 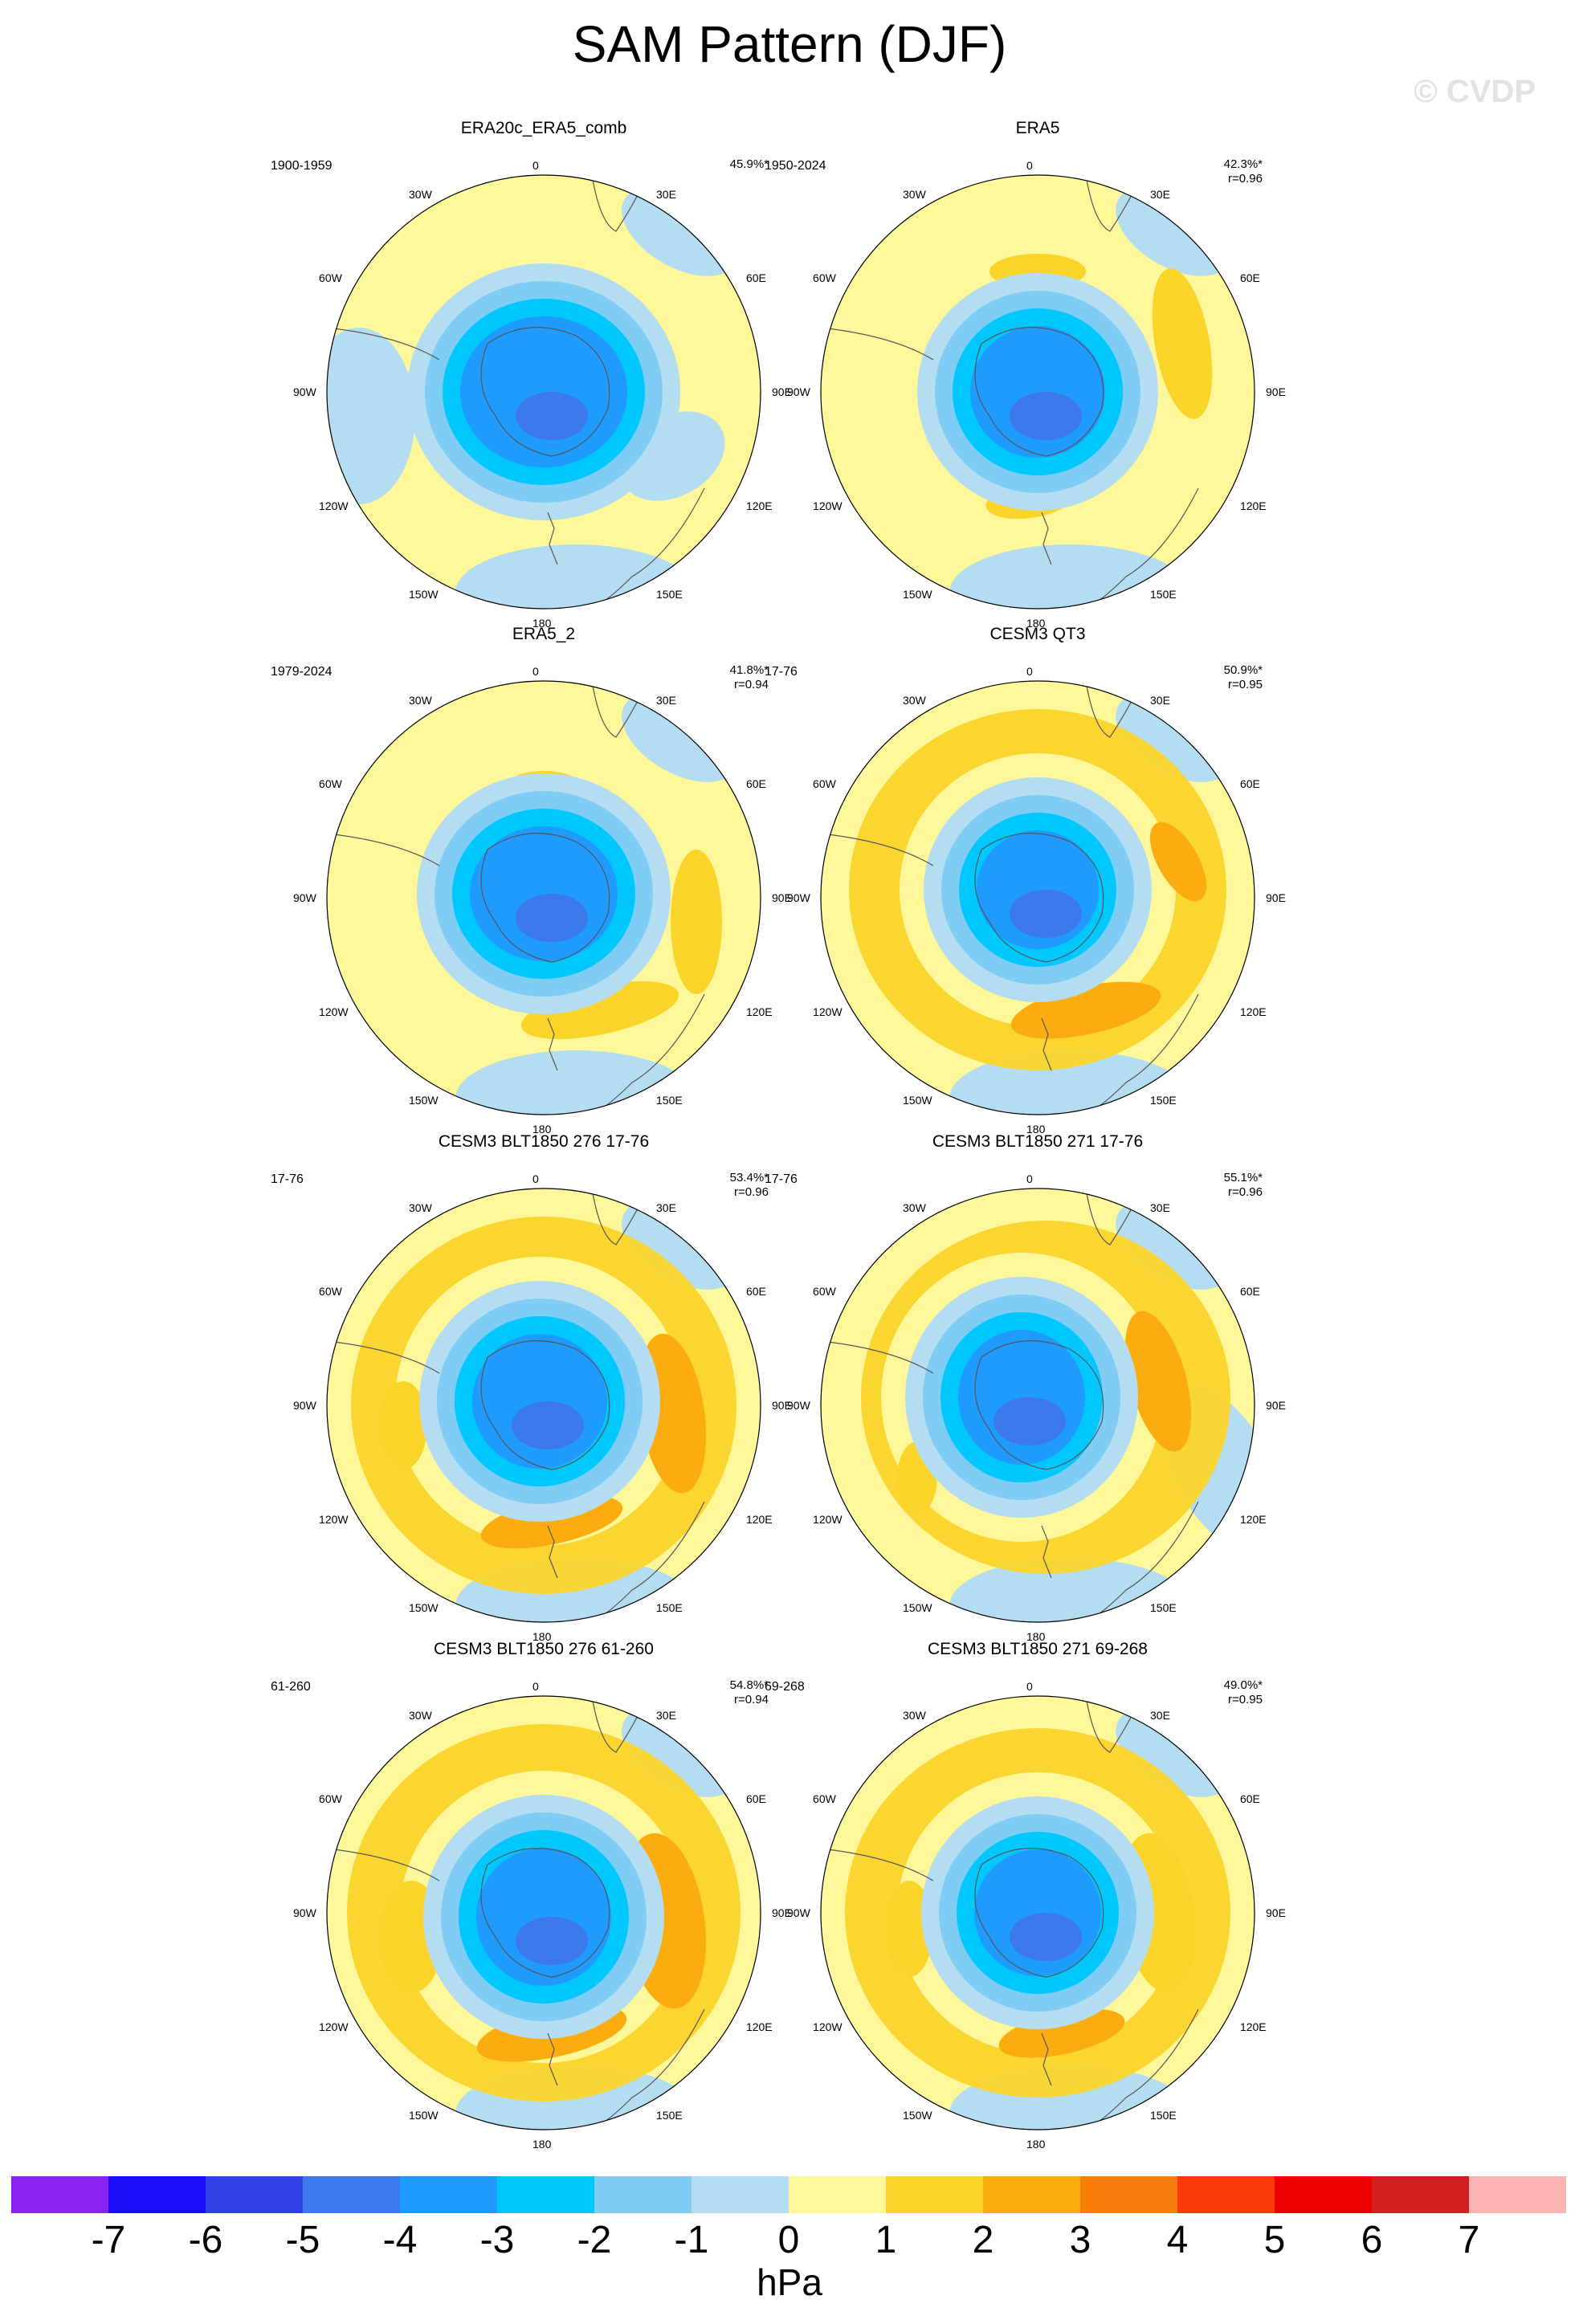 What do you see at coordinates (1037, 128) in the screenshot?
I see `panel-title: ERA5` at bounding box center [1037, 128].